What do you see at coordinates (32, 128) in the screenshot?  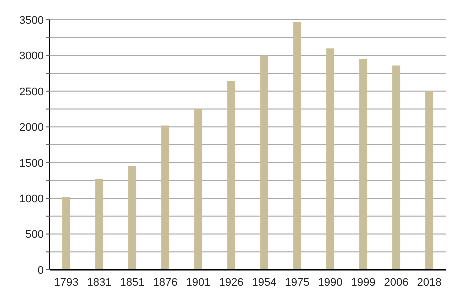 I see `y-tick-label: 2000` at bounding box center [32, 128].